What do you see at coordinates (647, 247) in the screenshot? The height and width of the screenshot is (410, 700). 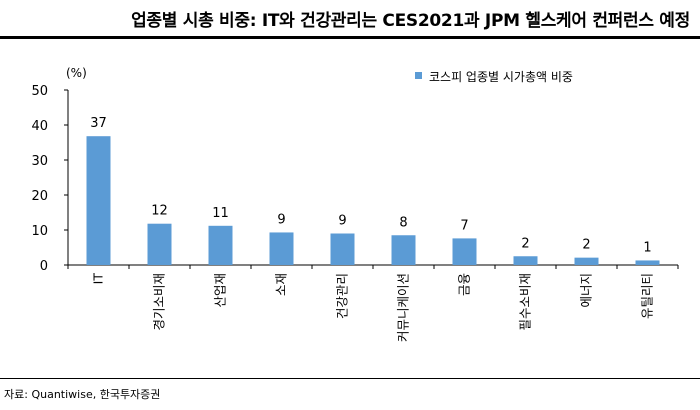 I see `data-label: 1` at bounding box center [647, 247].